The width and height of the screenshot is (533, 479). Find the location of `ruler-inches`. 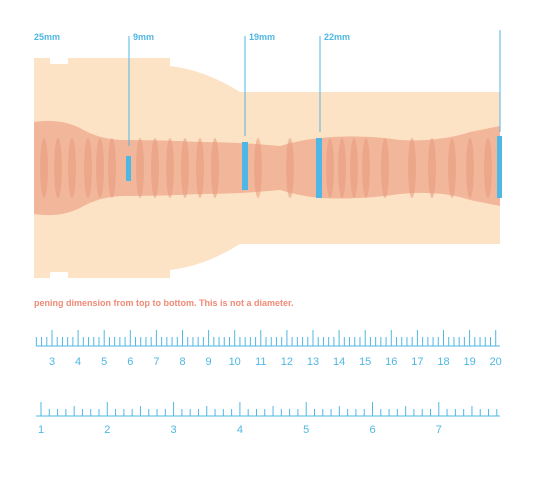

ruler-inches is located at coordinates (268, 409).